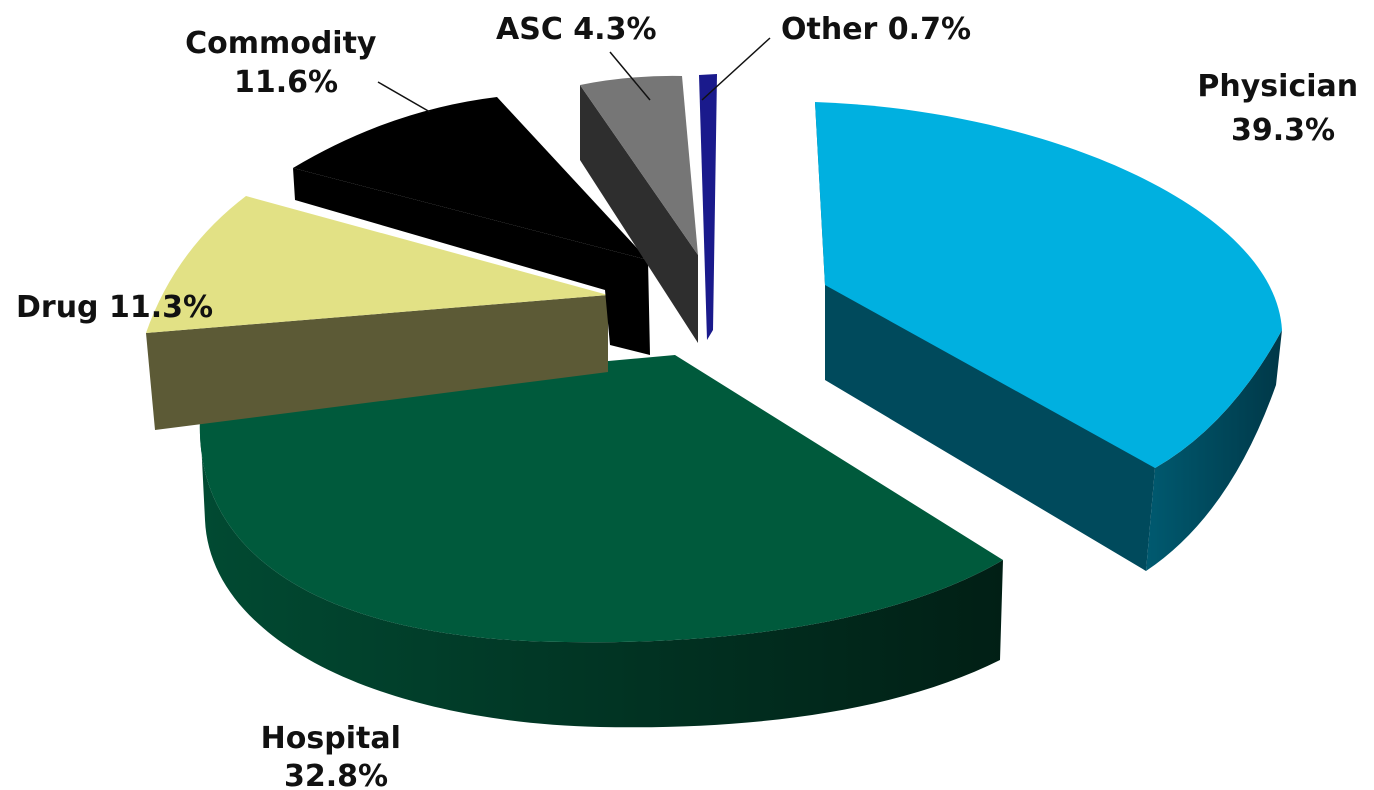 Image resolution: width=1374 pixels, height=790 pixels. What do you see at coordinates (336, 774) in the screenshot?
I see `label-hospital-value: 32.8%` at bounding box center [336, 774].